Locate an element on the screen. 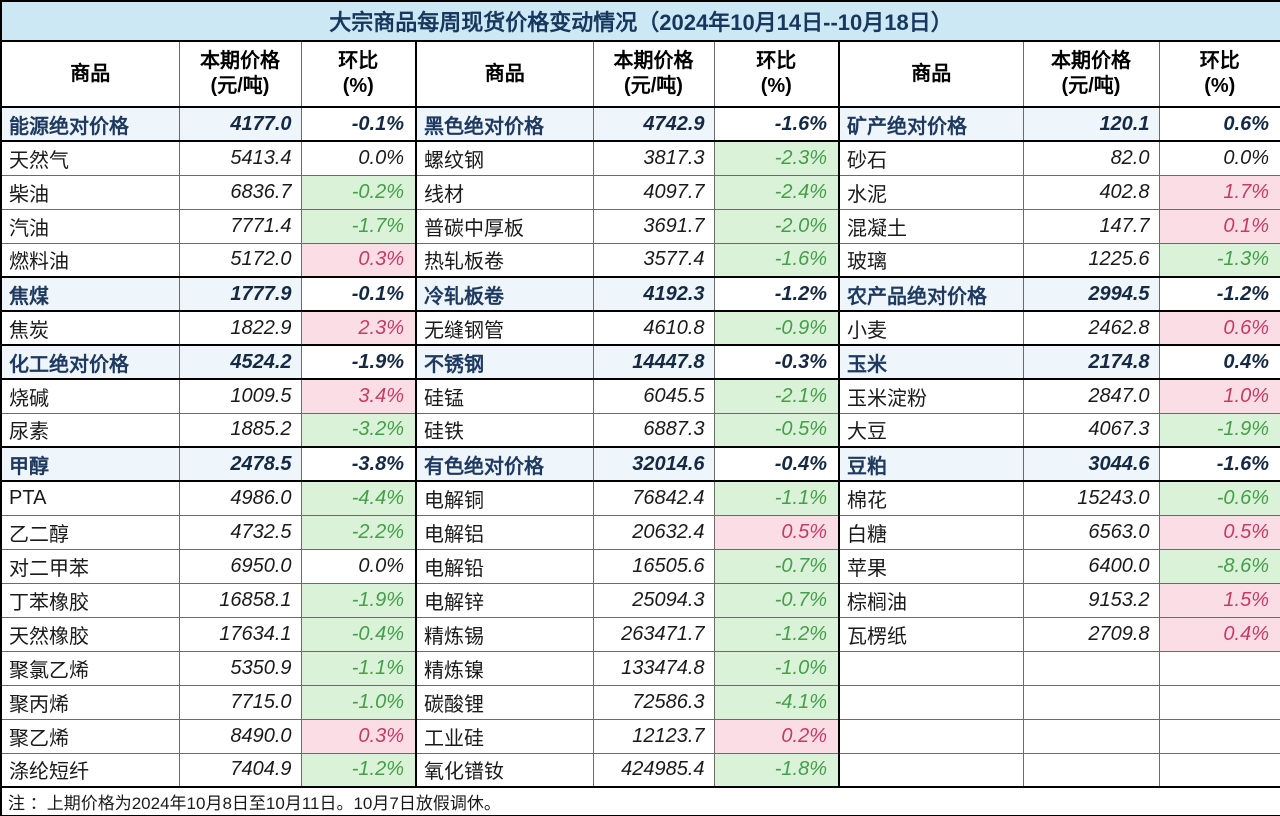 This screenshot has height=816, width=1280. title-row: 大宗商品每周现货价格变动情况（2024年10月14日--10月18日） is located at coordinates (640, 21).